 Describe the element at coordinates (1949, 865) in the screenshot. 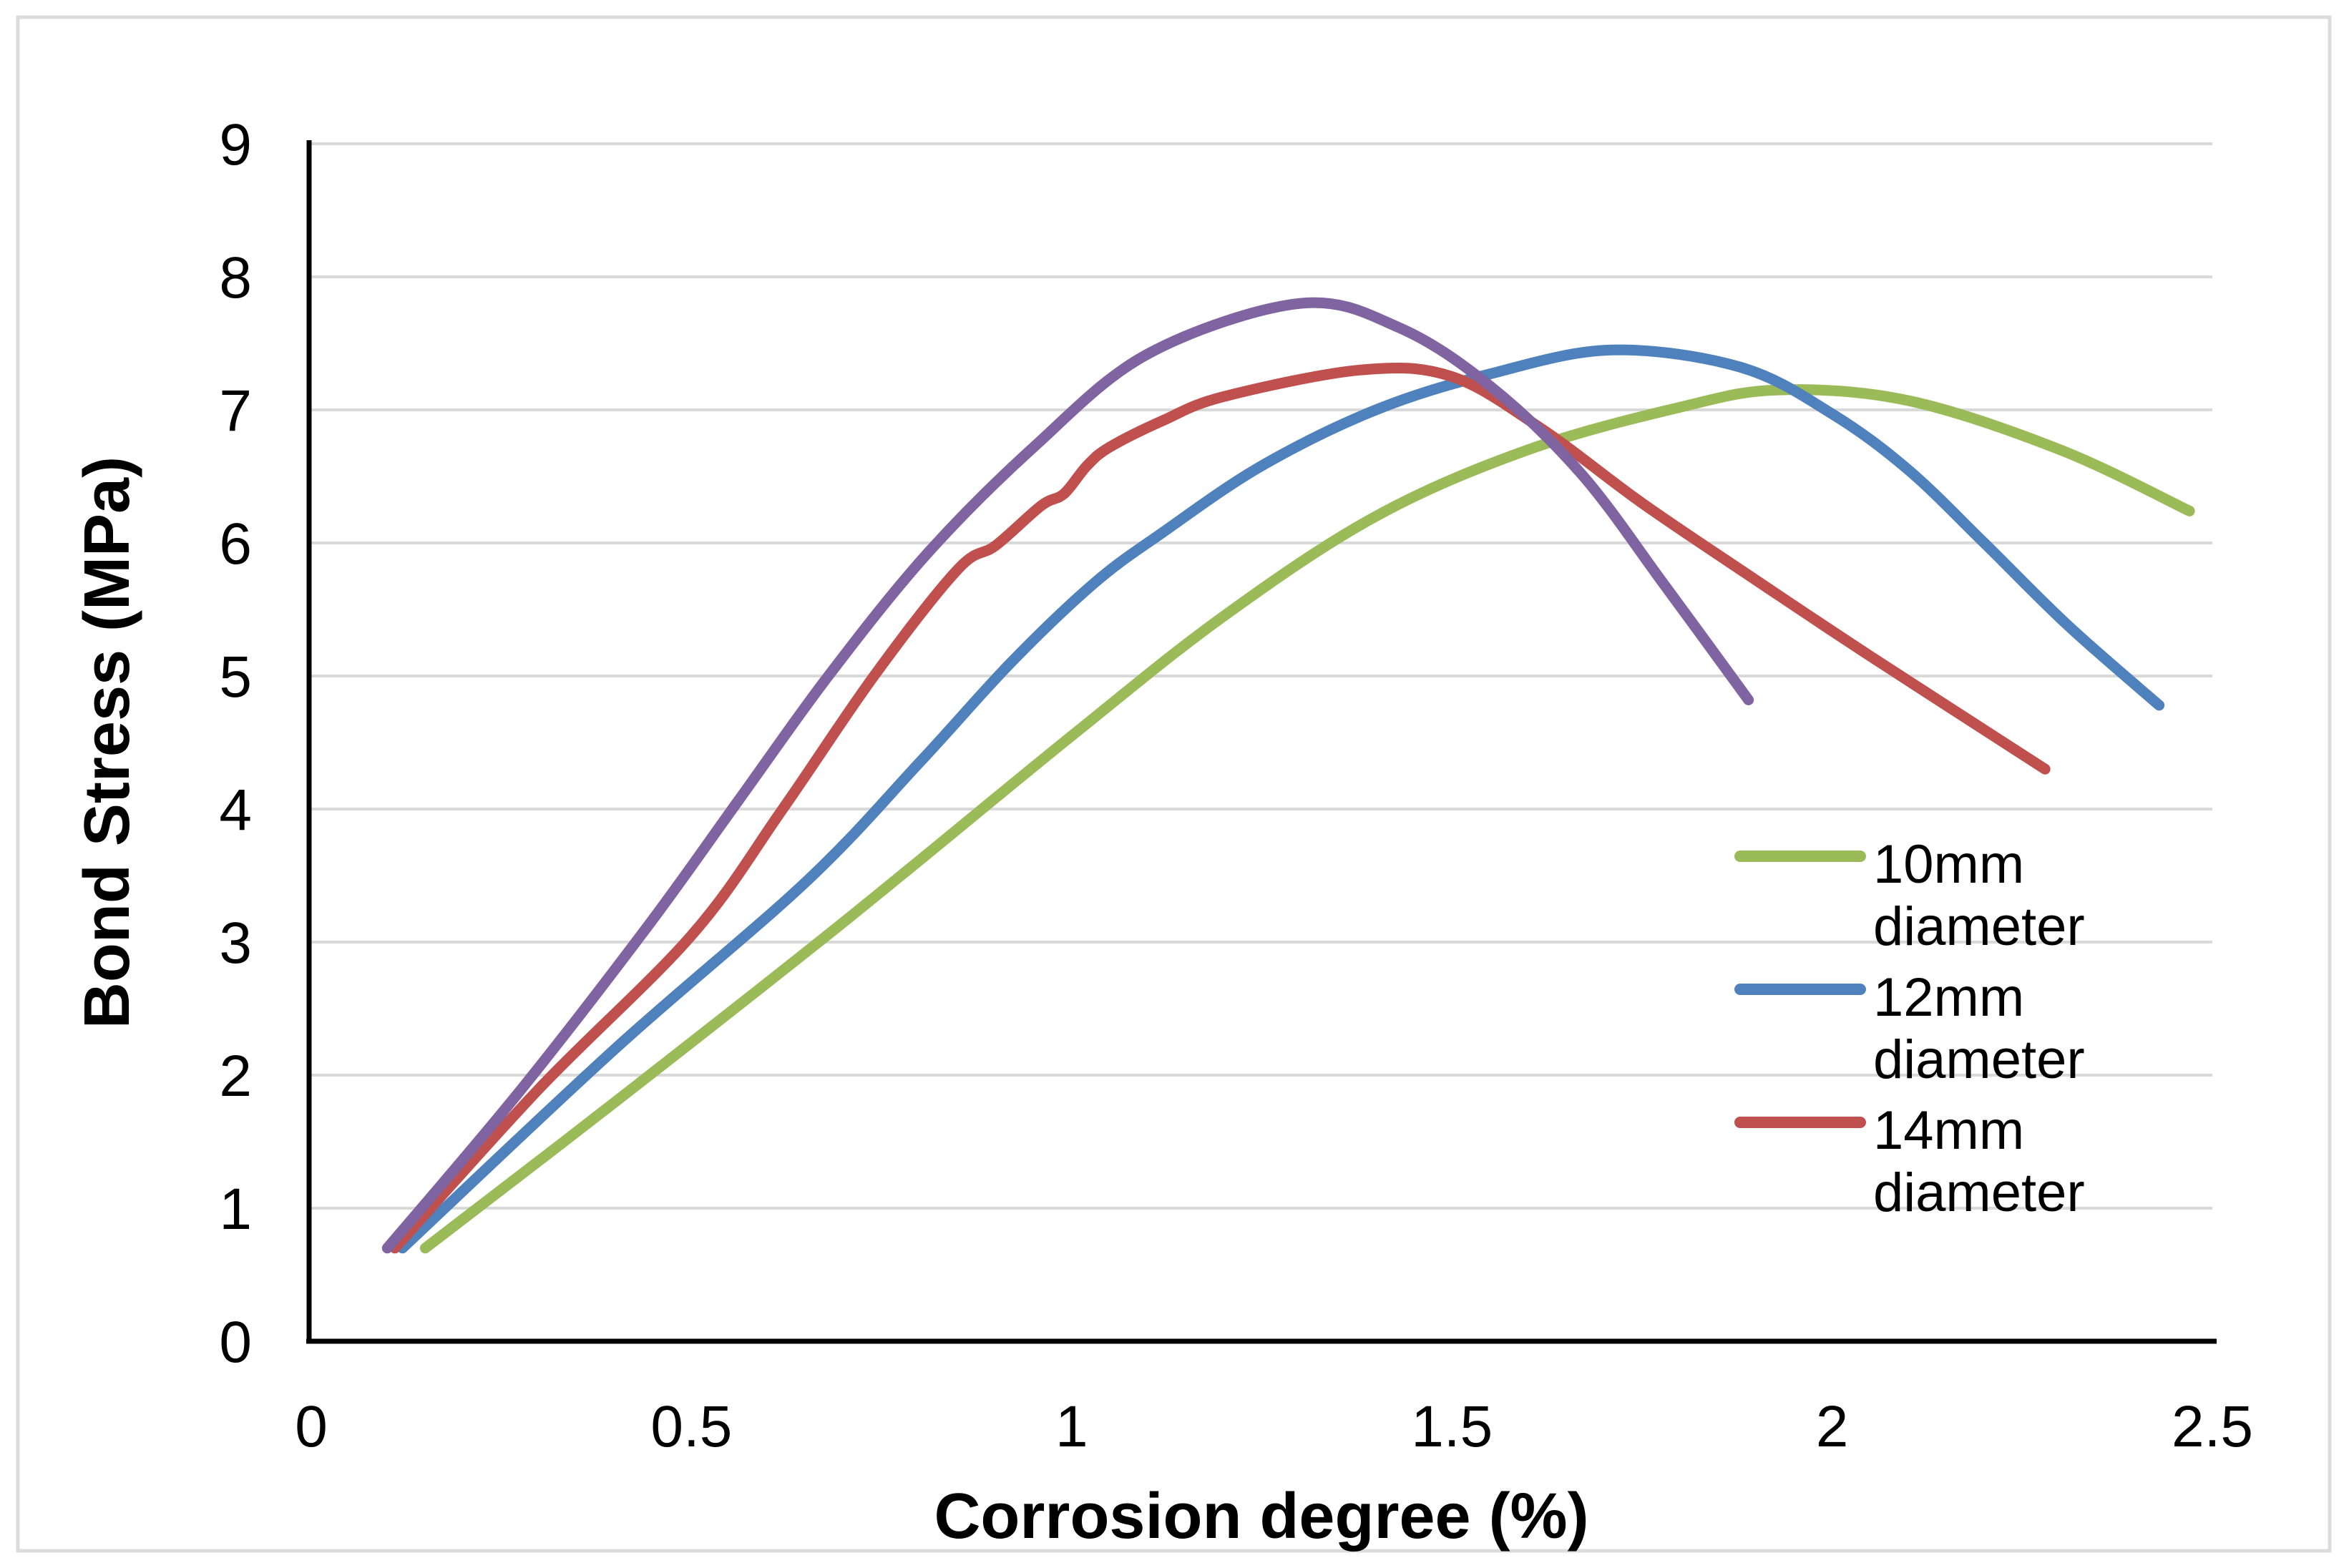

I see `legend-label-10mm-line1: 10mm` at that location.